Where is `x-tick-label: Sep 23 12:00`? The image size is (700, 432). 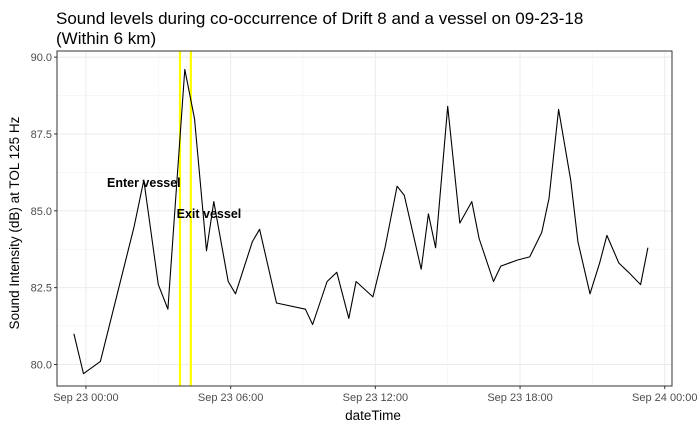 x-tick-label: Sep 23 12:00 is located at coordinates (375, 398).